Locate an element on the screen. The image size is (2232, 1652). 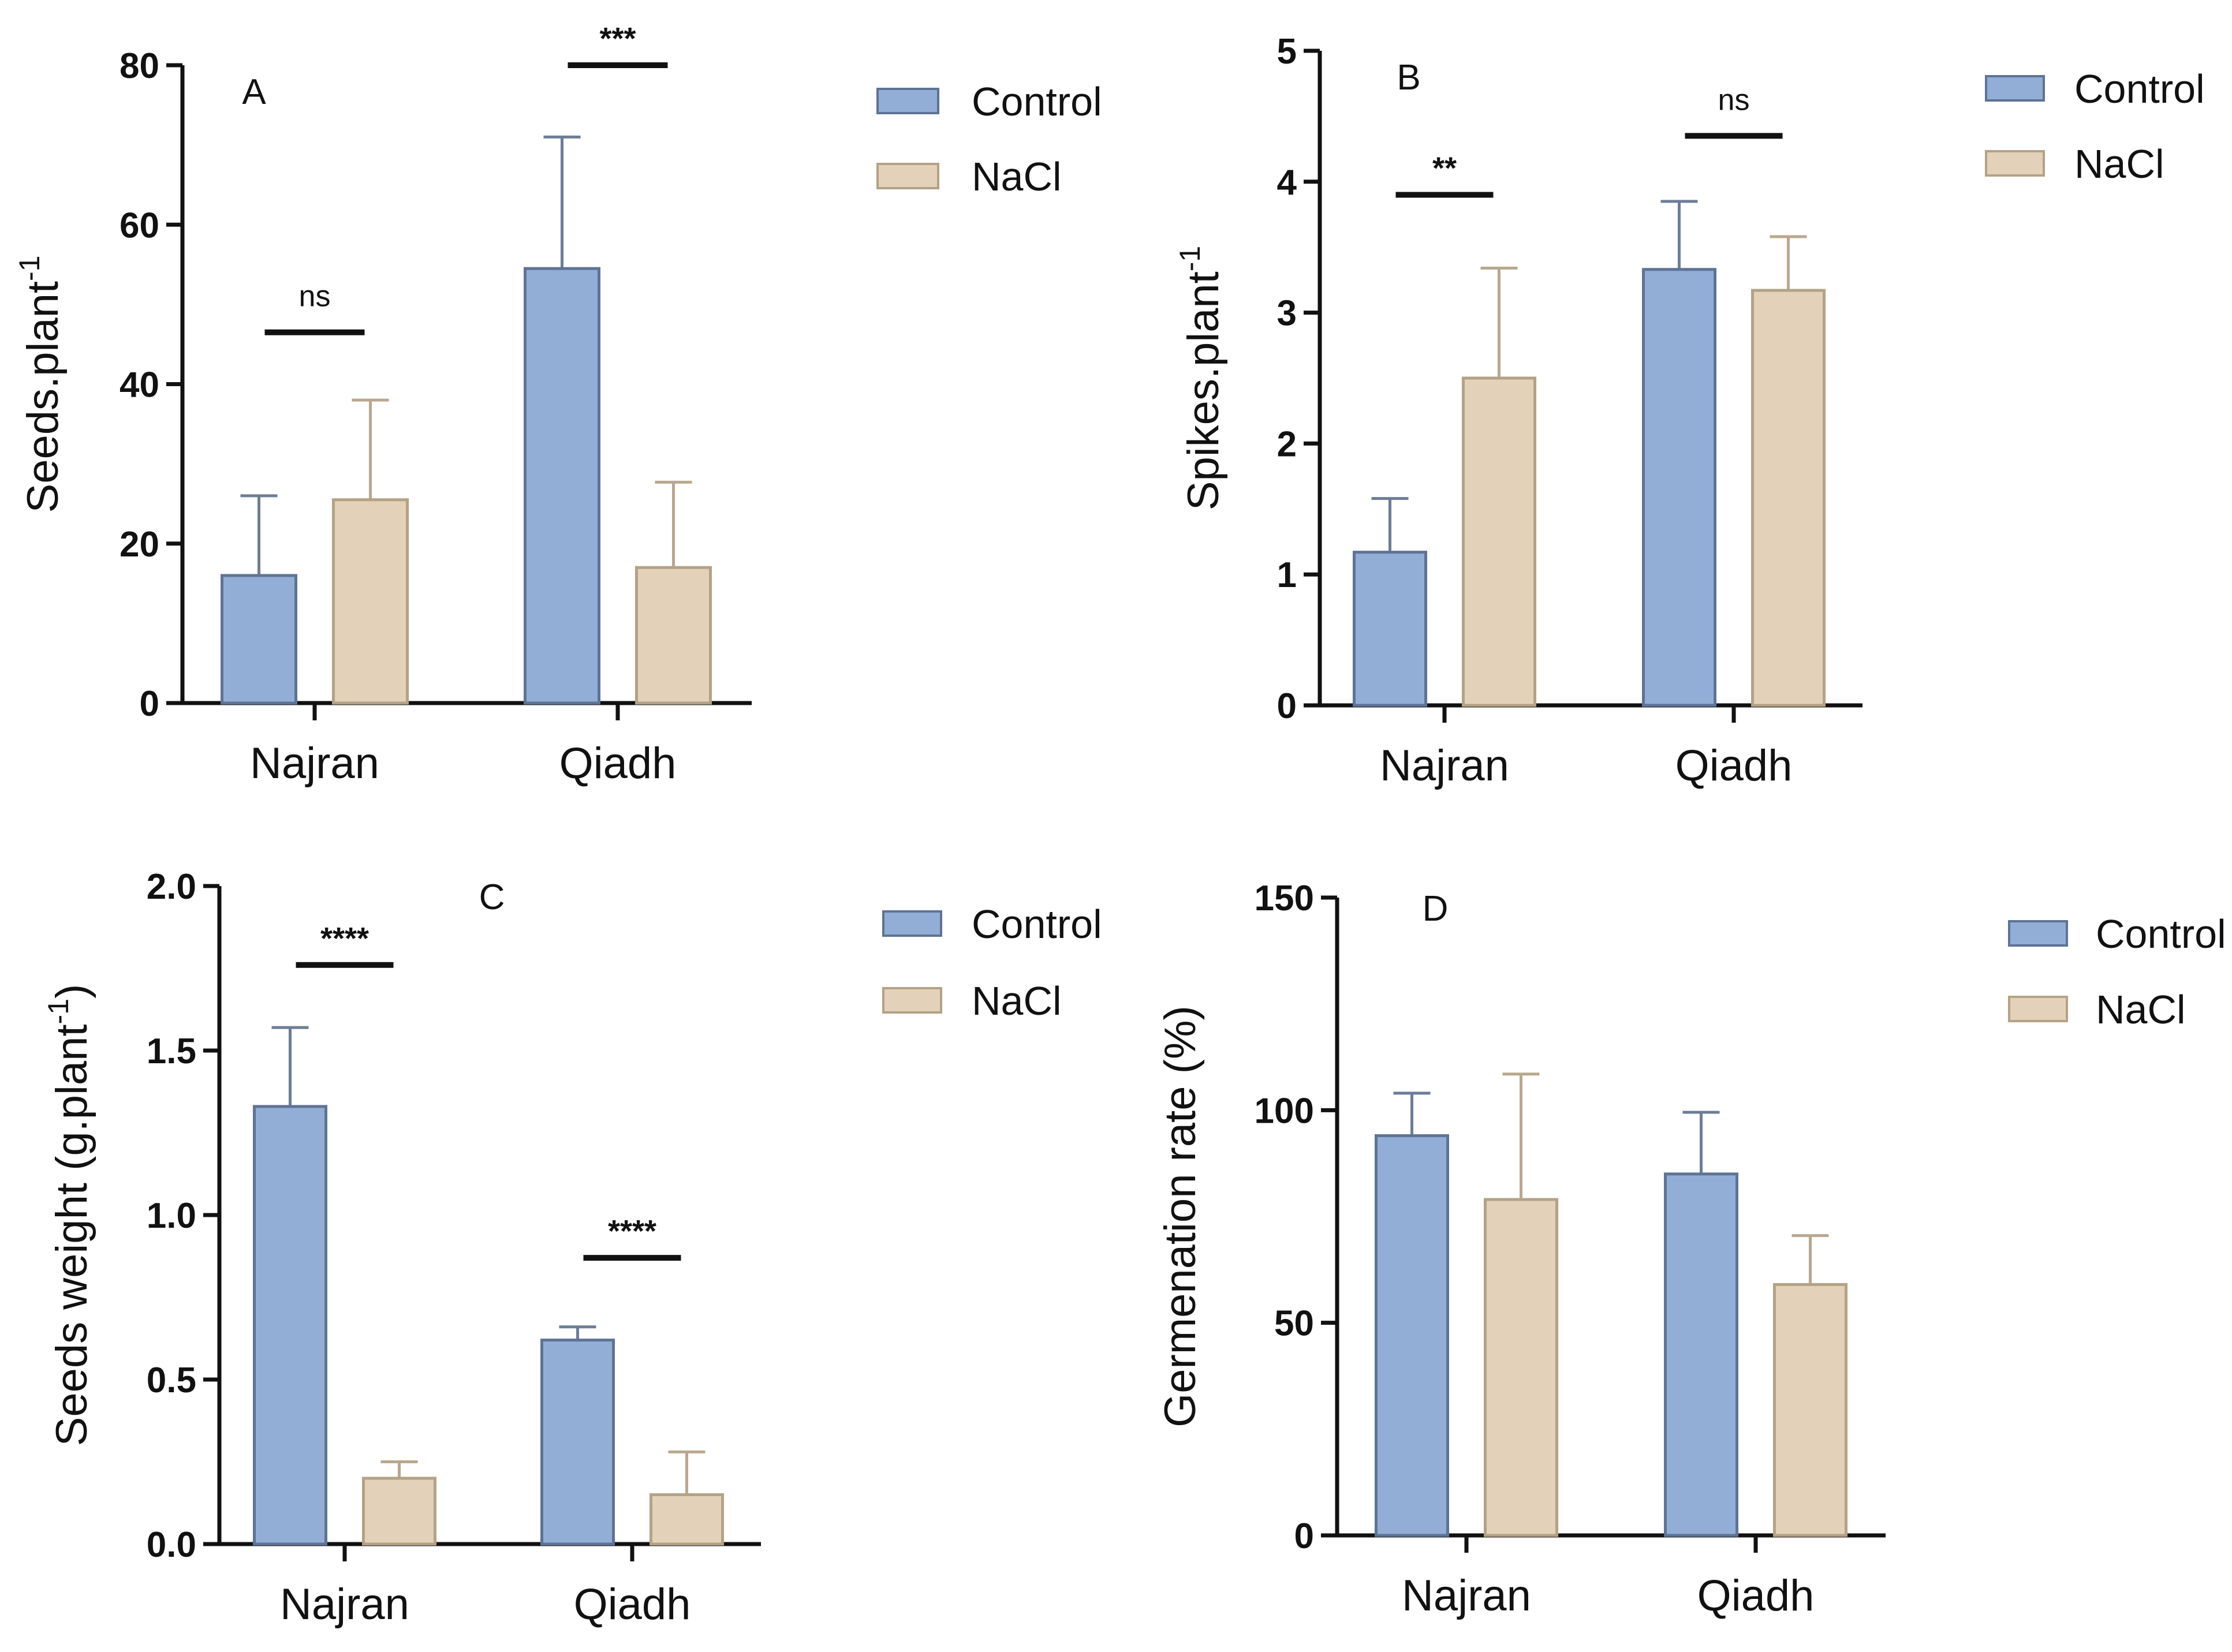
y-tick-label: 150 is located at coordinates (1284, 898).